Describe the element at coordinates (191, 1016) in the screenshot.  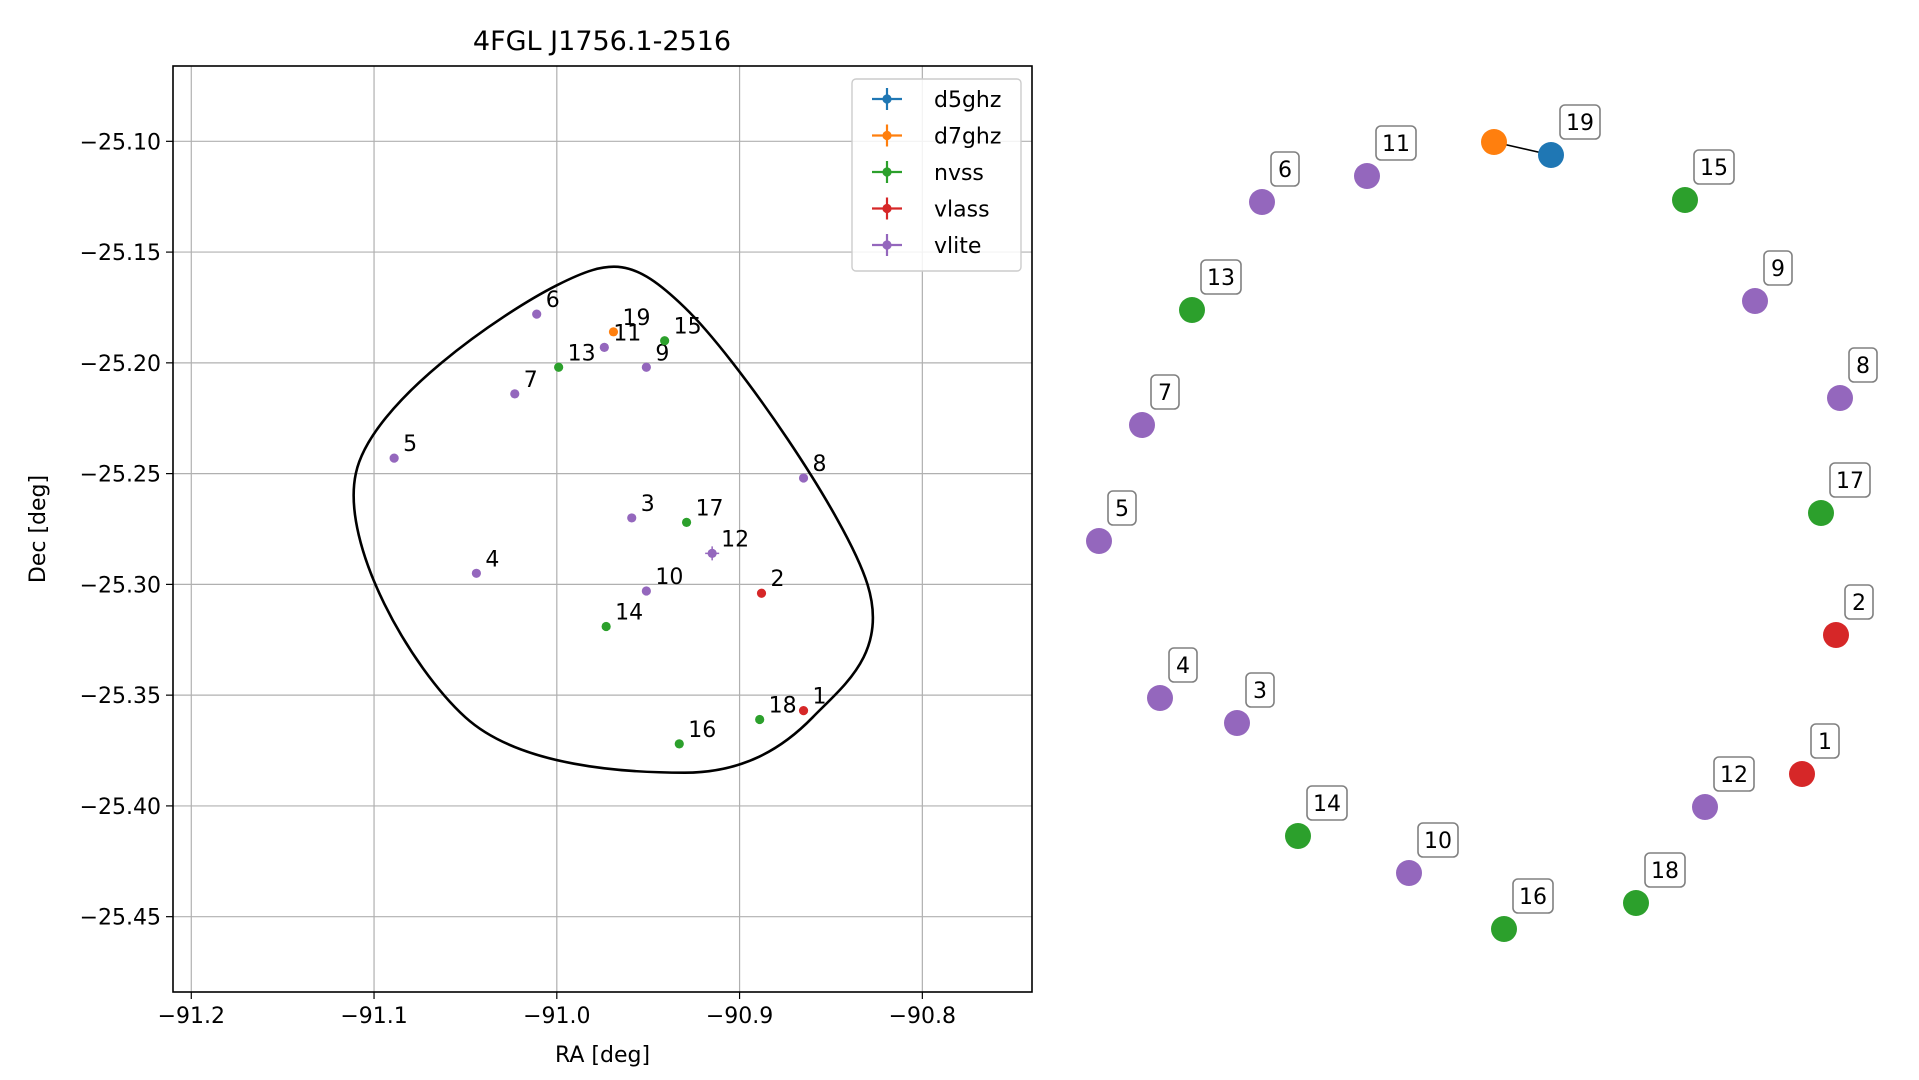
I see `x-tick-label: −91.2` at that location.